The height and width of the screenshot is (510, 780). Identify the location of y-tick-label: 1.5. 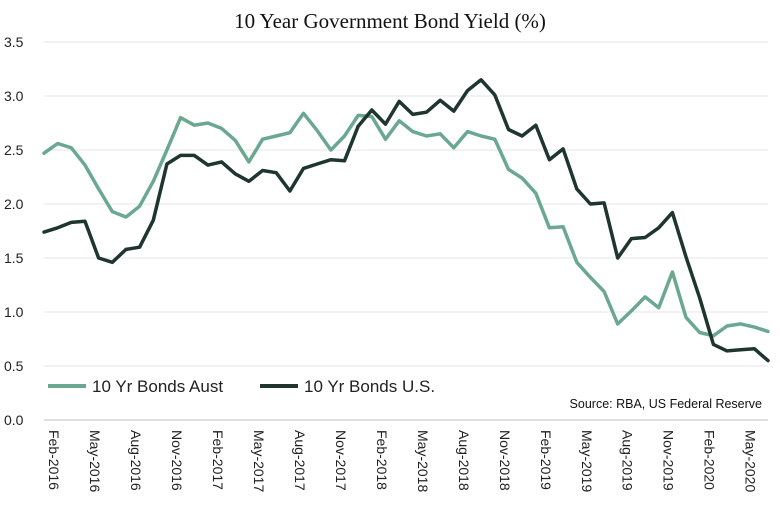
(14, 258).